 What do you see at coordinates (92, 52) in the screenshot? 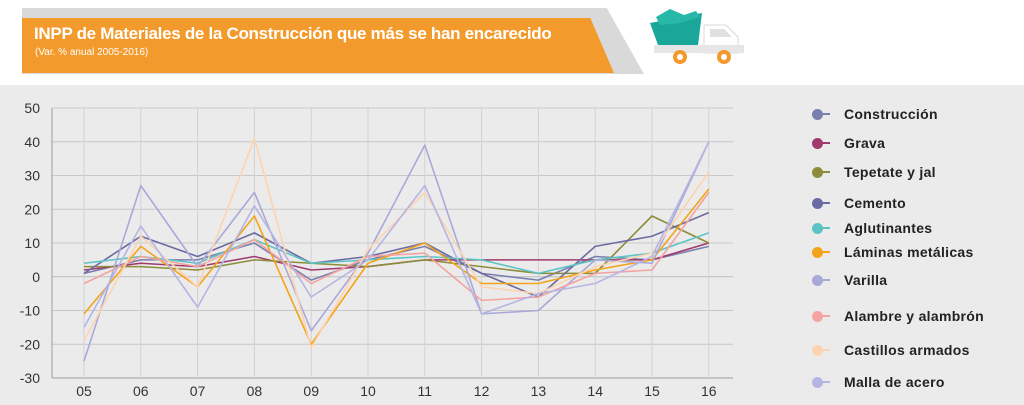
I see `chart-subtitle: (Var. % anual 2005-2016)` at bounding box center [92, 52].